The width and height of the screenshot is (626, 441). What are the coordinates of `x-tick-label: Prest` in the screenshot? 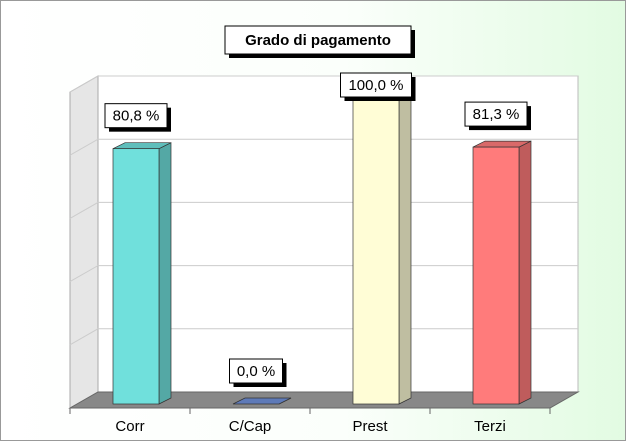 It's located at (370, 426).